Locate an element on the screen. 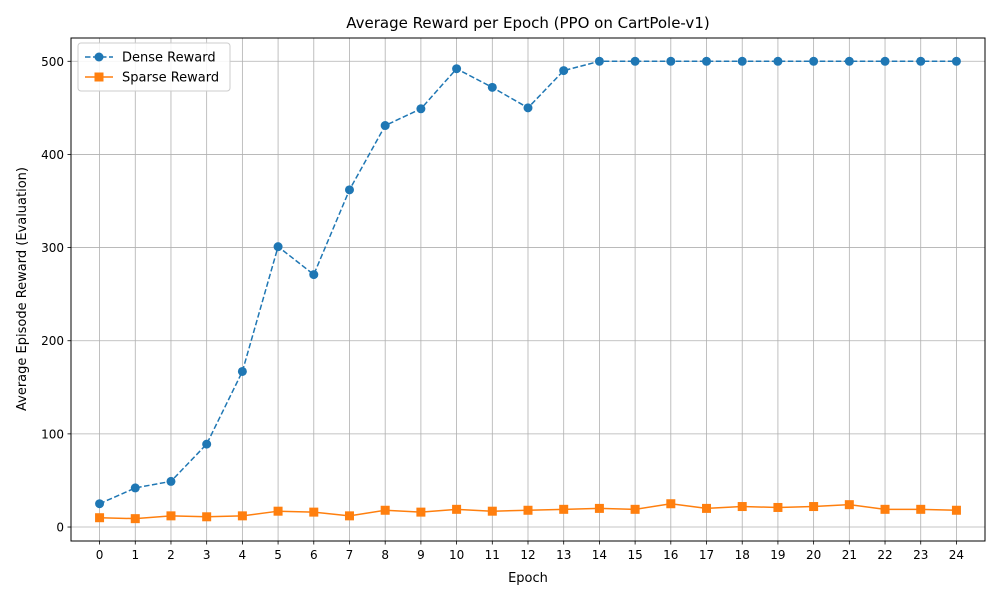 The width and height of the screenshot is (1000, 600). series-sparse-reward is located at coordinates (528, 511).